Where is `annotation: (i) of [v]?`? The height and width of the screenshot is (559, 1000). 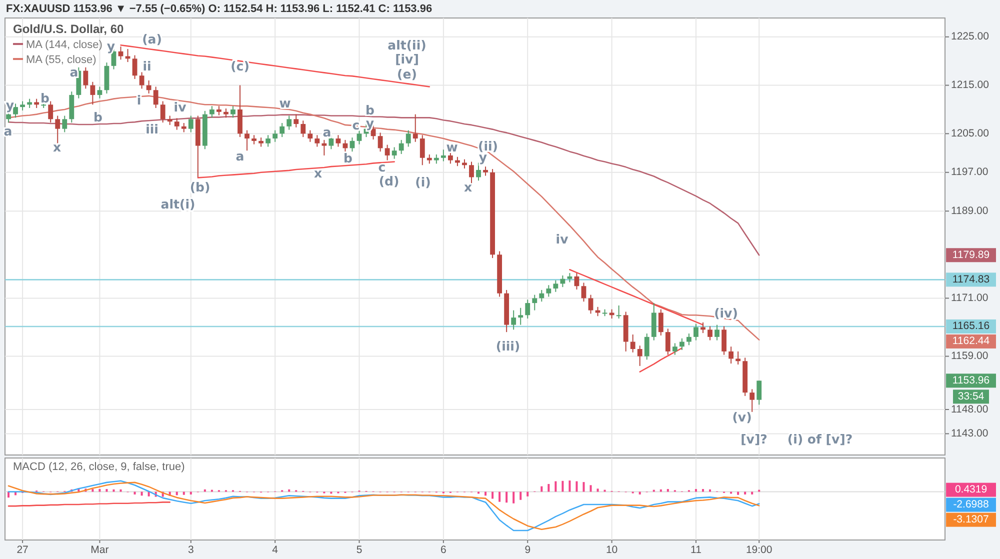 annotation: (i) of [v]? is located at coordinates (820, 438).